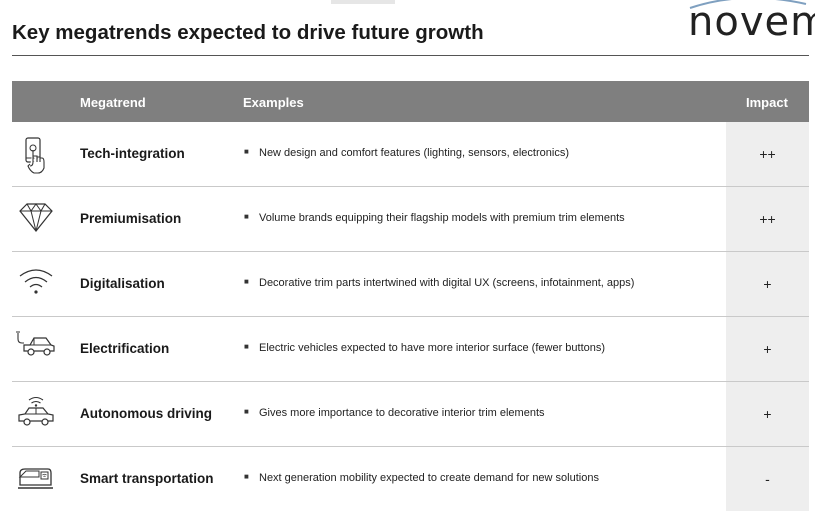 The image size is (815, 511). What do you see at coordinates (147, 478) in the screenshot?
I see `megatrend-label: Smart transportation` at bounding box center [147, 478].